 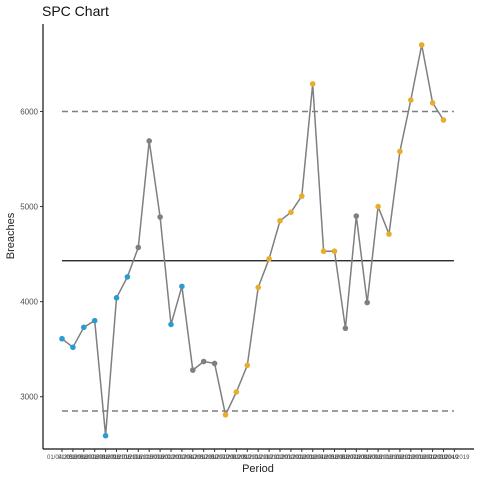 I want to click on y-tick-label: 4000, so click(x=29, y=302).